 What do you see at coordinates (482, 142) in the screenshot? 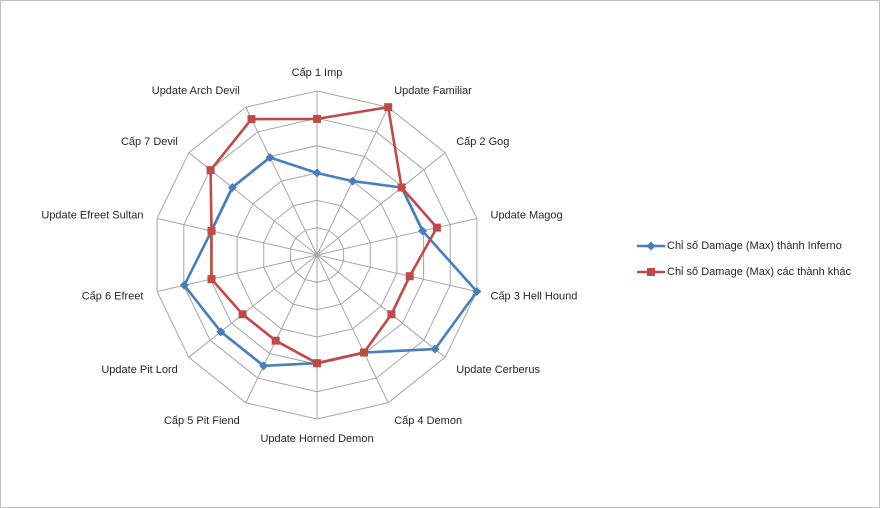
I see `category-label: Cấp 2 Gog` at bounding box center [482, 142].